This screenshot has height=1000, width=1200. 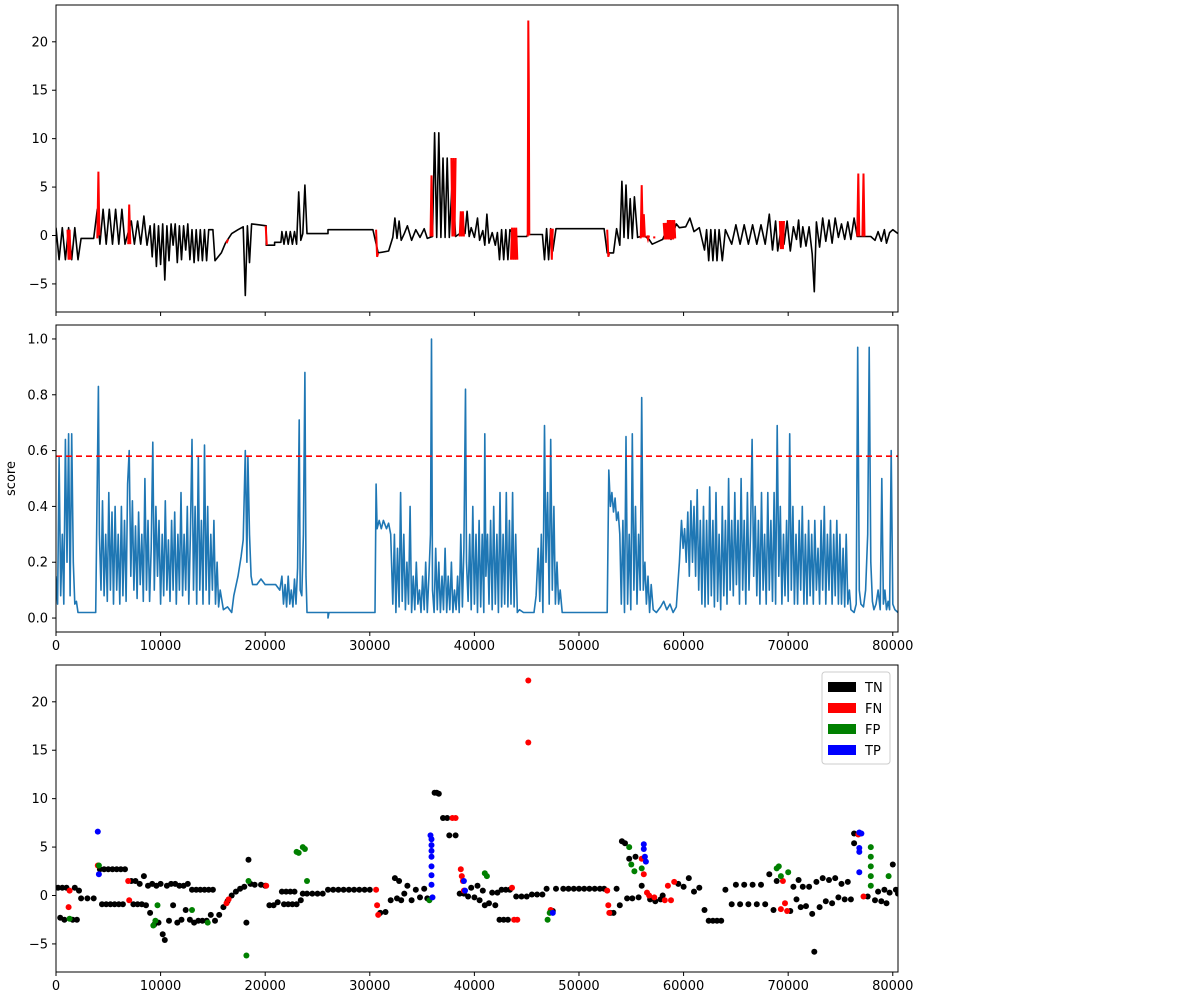 I want to click on legend-label-tp: TP, so click(x=872, y=751).